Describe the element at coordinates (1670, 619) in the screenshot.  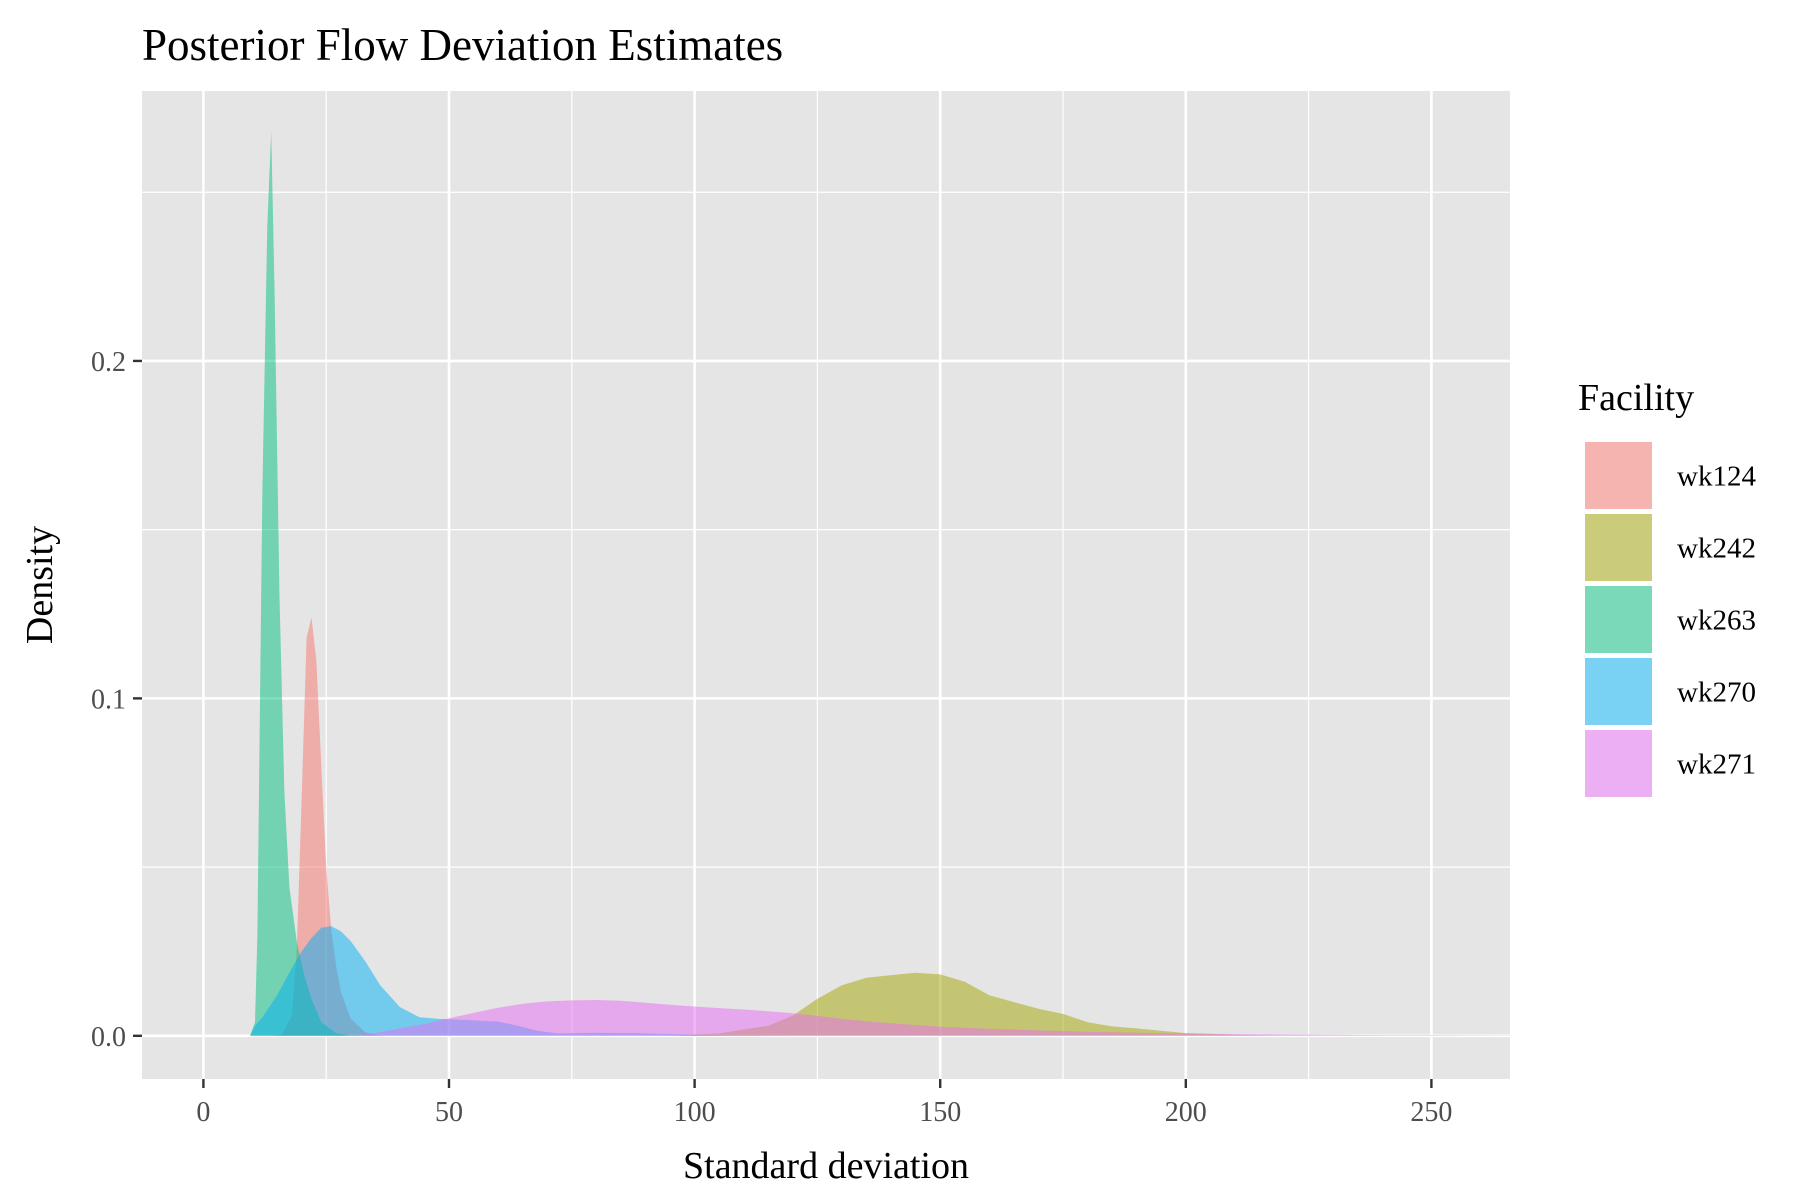
I see `legend-items: wk124 wk242 wk263 wk270 wk271` at that location.